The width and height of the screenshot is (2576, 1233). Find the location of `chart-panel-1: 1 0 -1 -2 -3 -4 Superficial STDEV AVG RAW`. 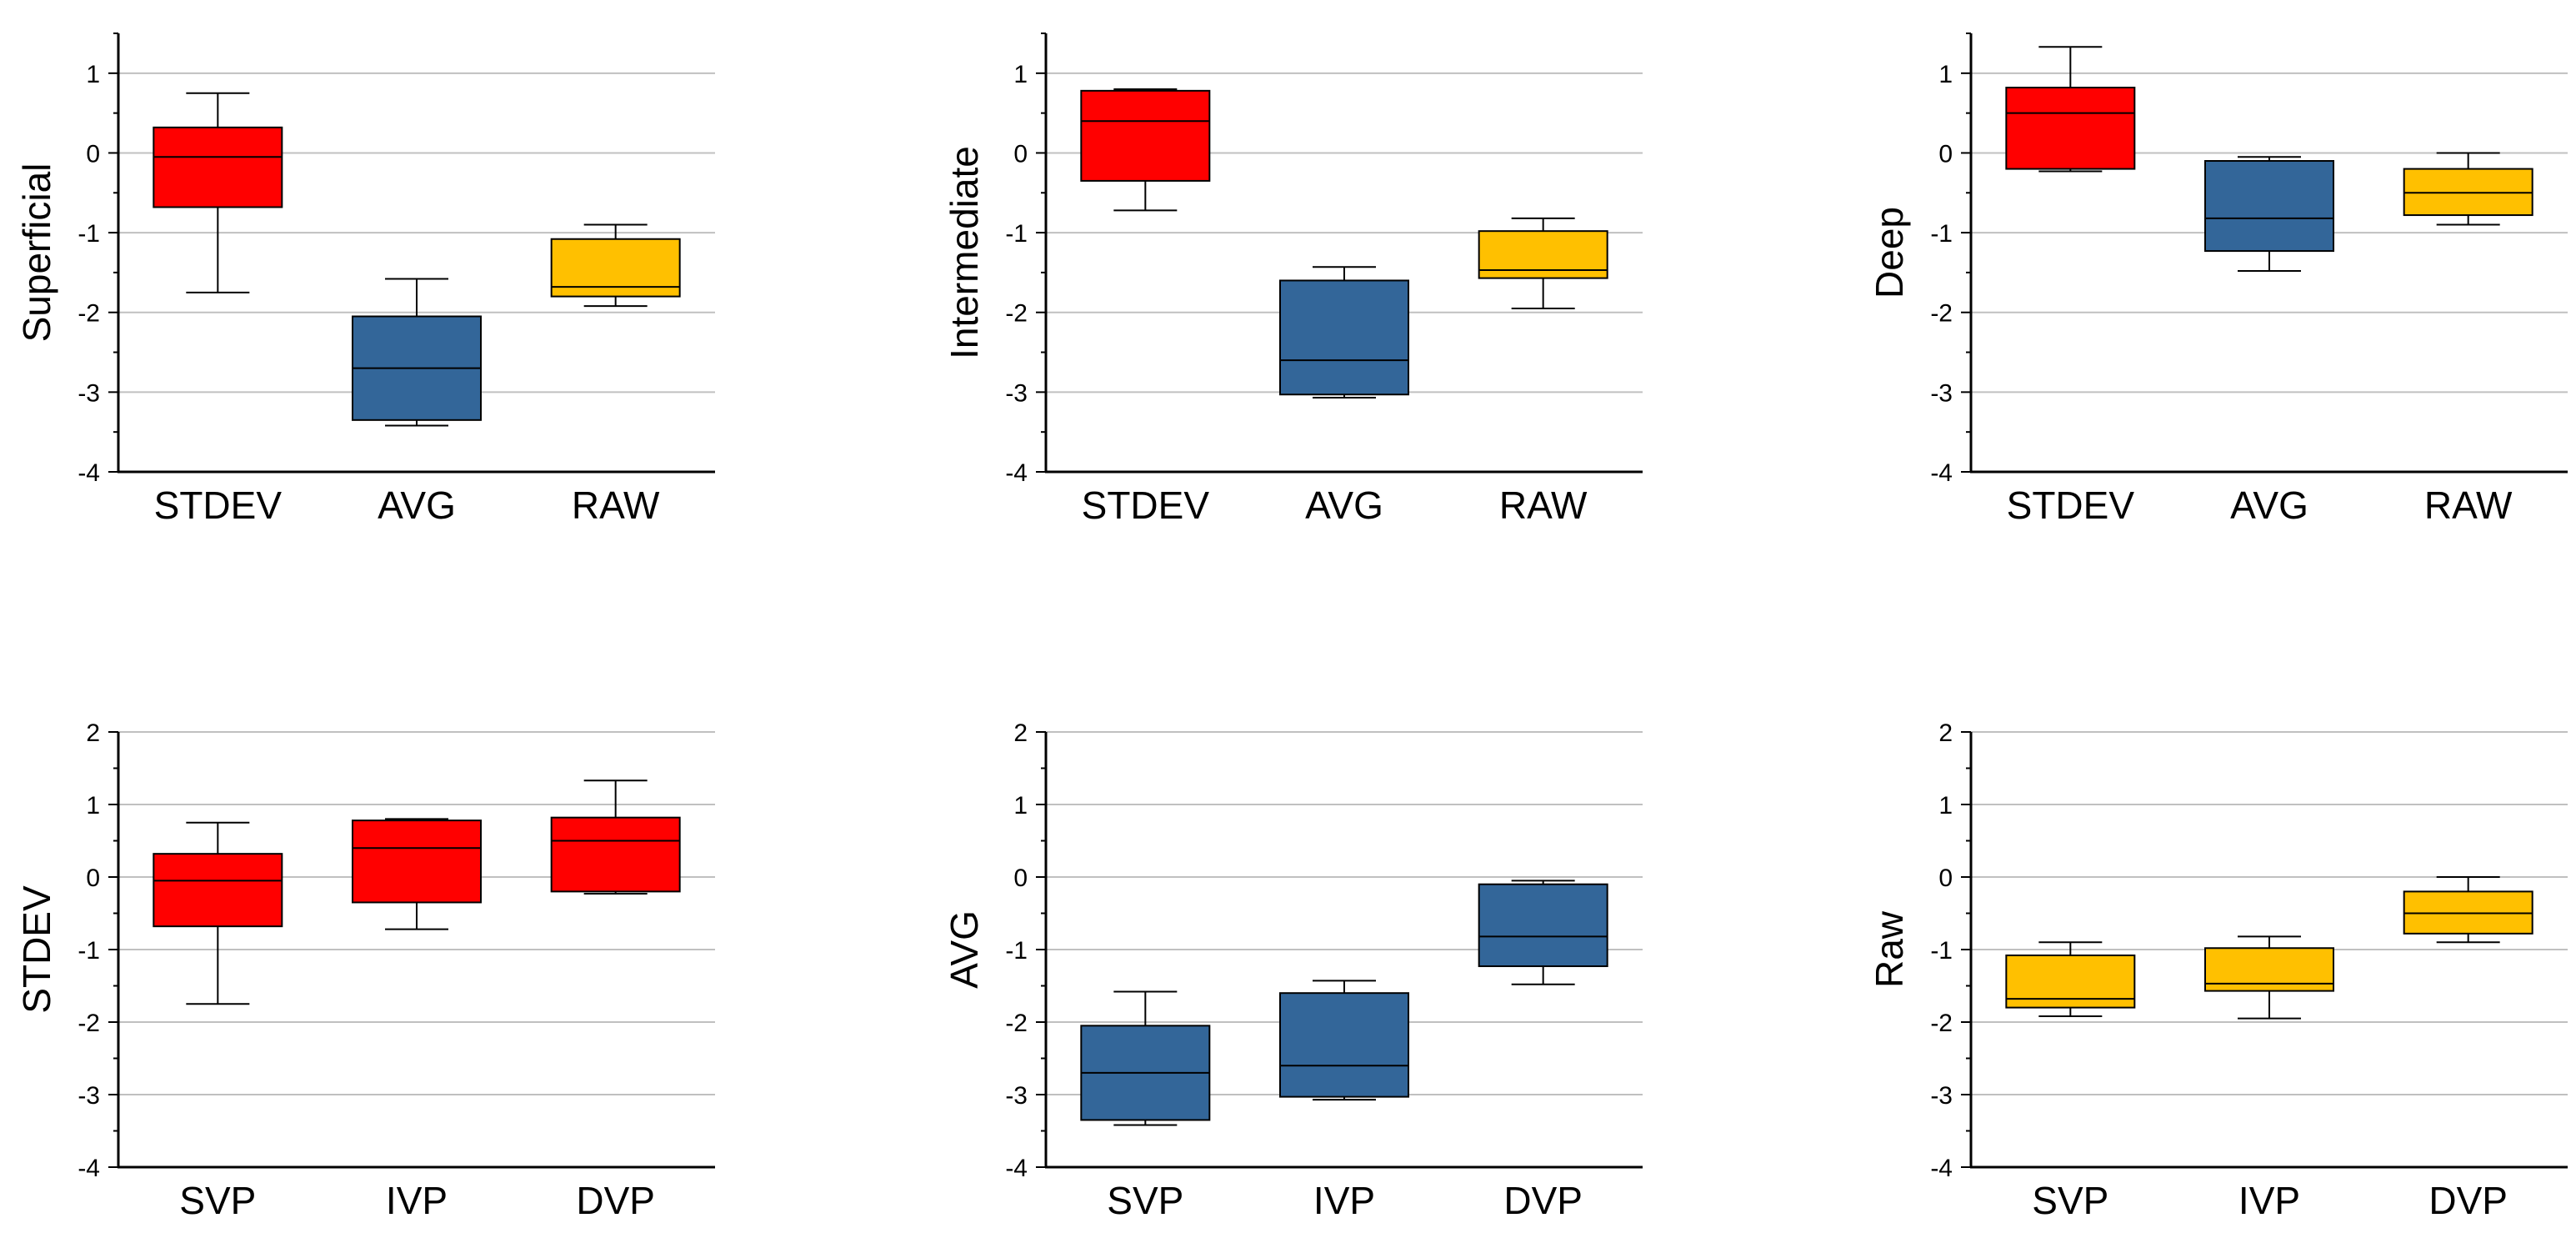

chart-panel-1: 1 0 -1 -2 -3 -4 Superficial STDEV AVG RAW is located at coordinates (365, 280).